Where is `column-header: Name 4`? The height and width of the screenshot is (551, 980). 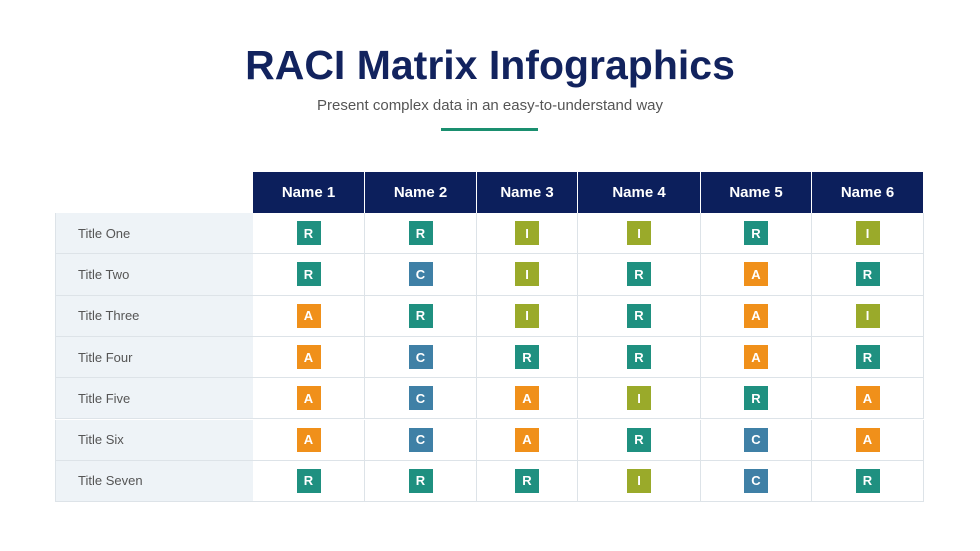 column-header: Name 4 is located at coordinates (639, 192).